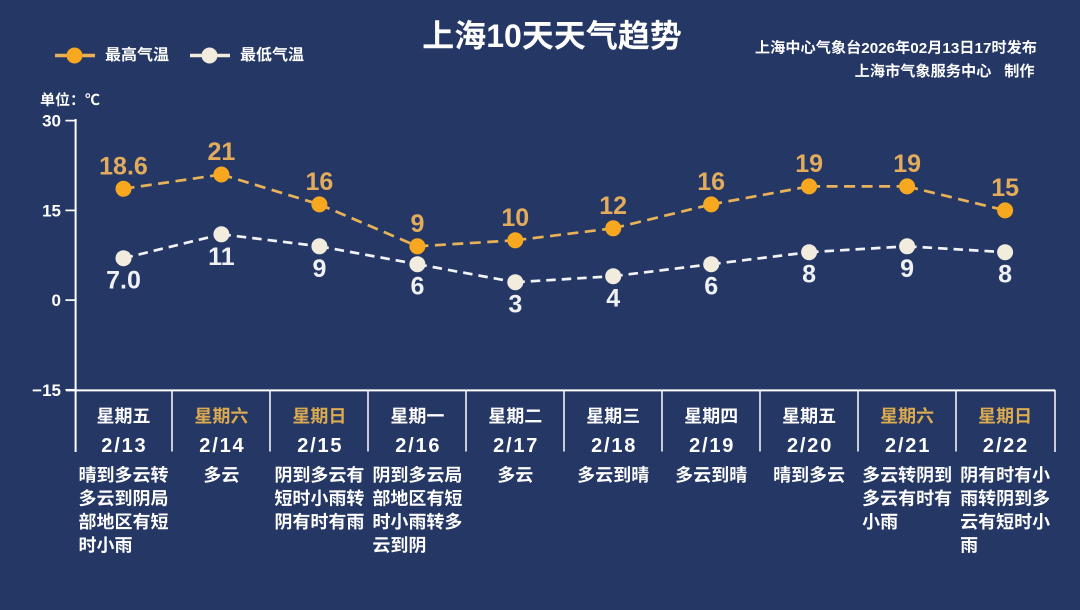  What do you see at coordinates (613, 299) in the screenshot?
I see `svg-text: 4` at bounding box center [613, 299].